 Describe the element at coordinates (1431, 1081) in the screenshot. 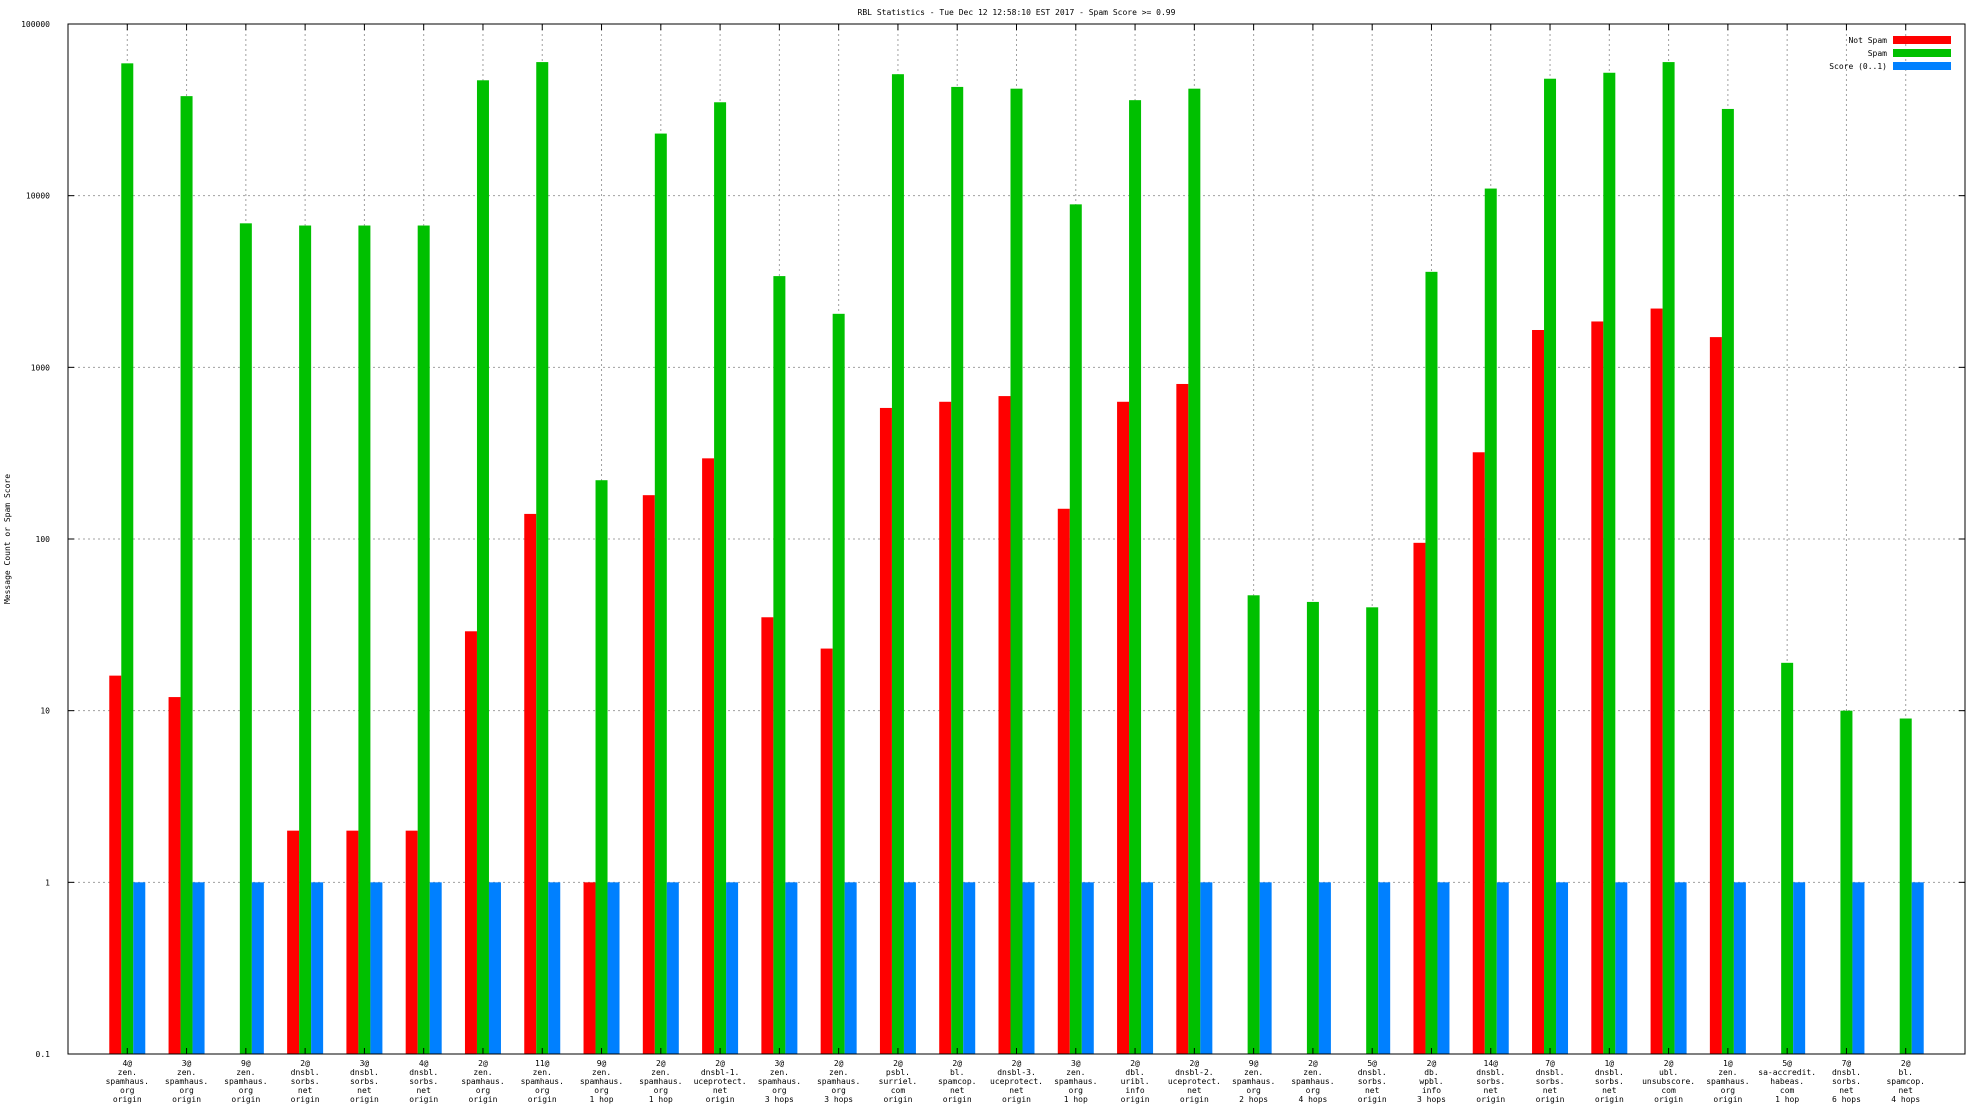

I see `x-tick-label: 2@ db. wpbl. info 3 hops` at that location.